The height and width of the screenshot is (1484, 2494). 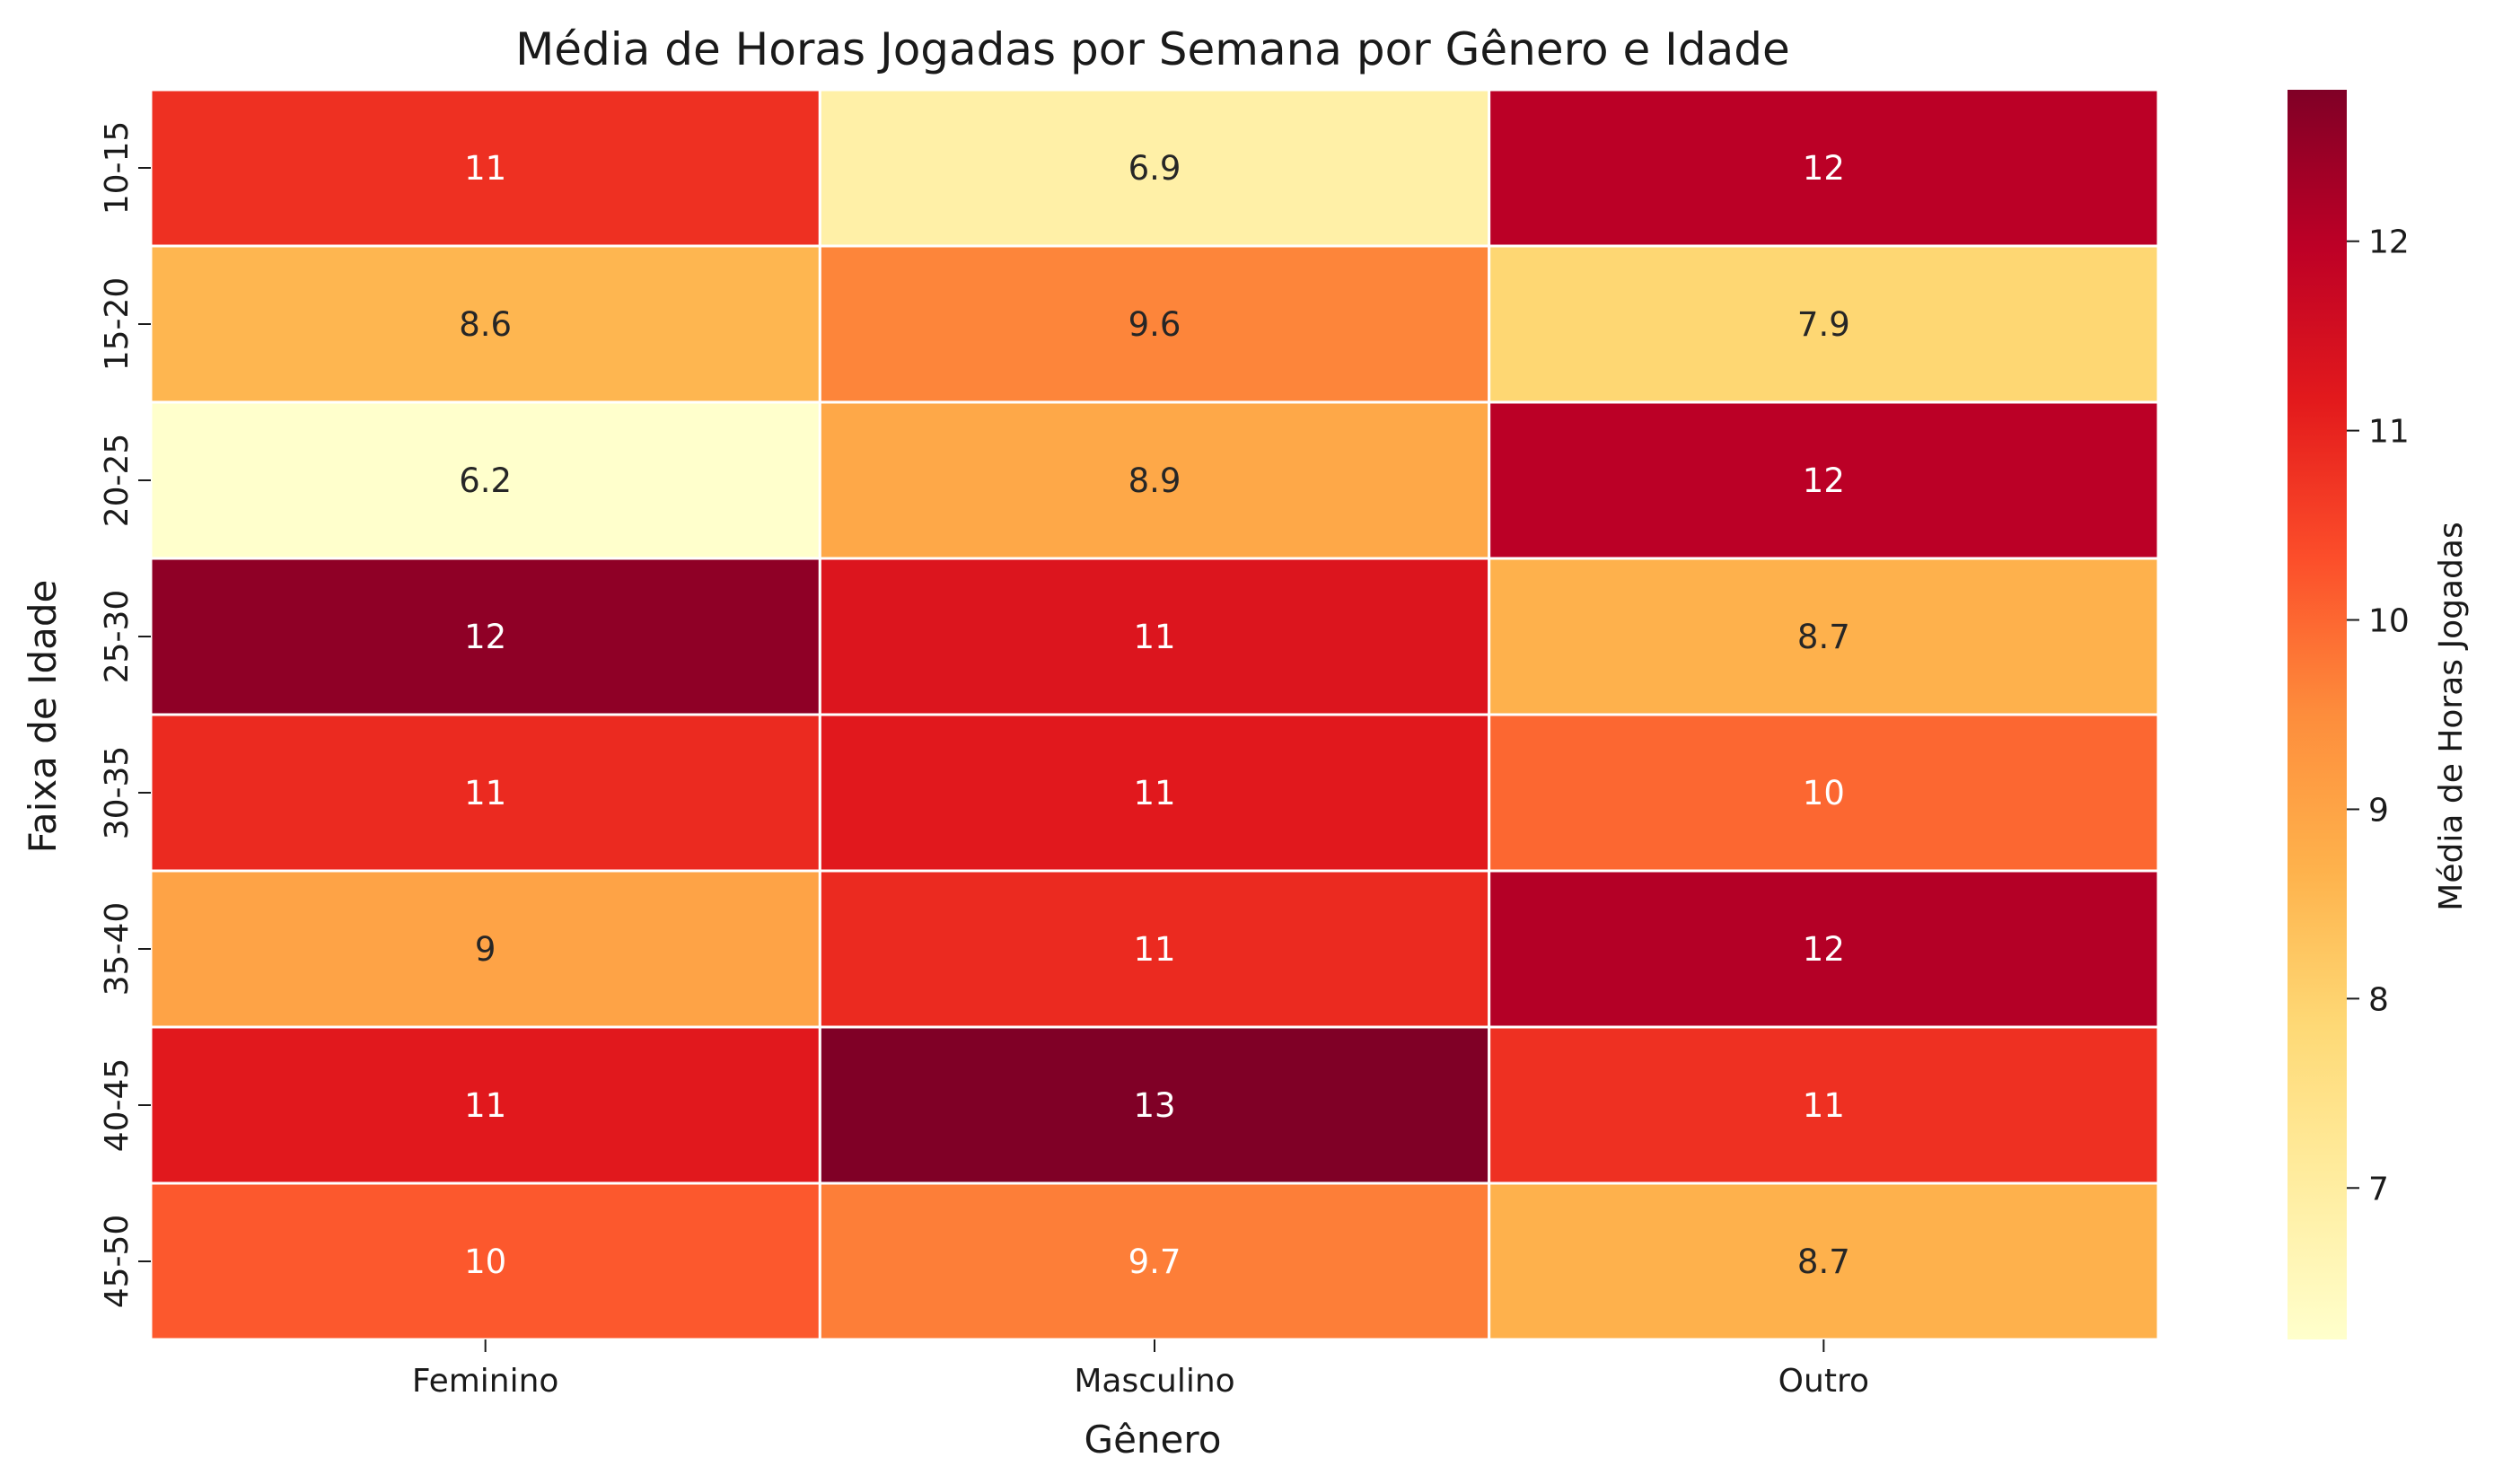 What do you see at coordinates (1154, 324) in the screenshot?
I see `cell-value-label: 9.6` at bounding box center [1154, 324].